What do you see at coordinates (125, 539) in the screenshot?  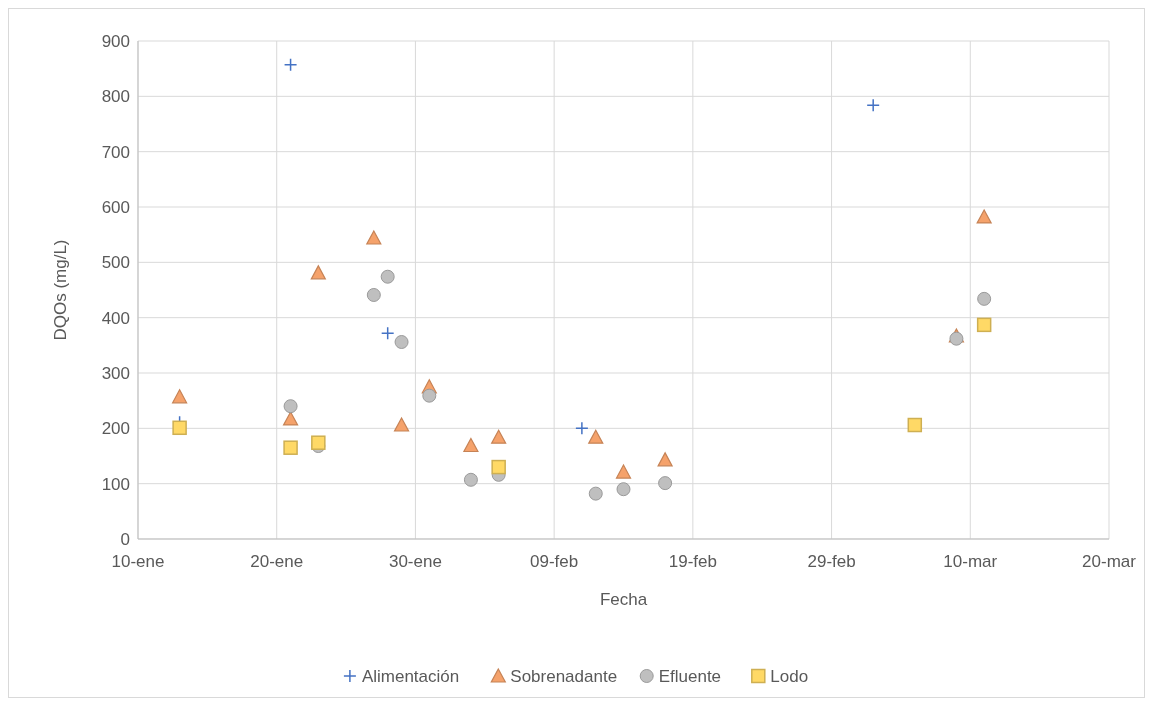 I see `y-tick-label: 0` at bounding box center [125, 539].